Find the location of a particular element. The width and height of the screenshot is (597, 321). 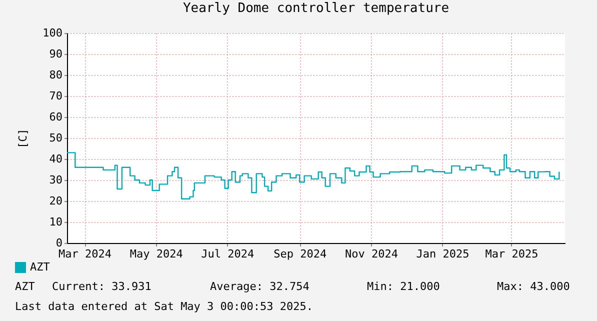

y-tick-label: 60 is located at coordinates (55, 117).